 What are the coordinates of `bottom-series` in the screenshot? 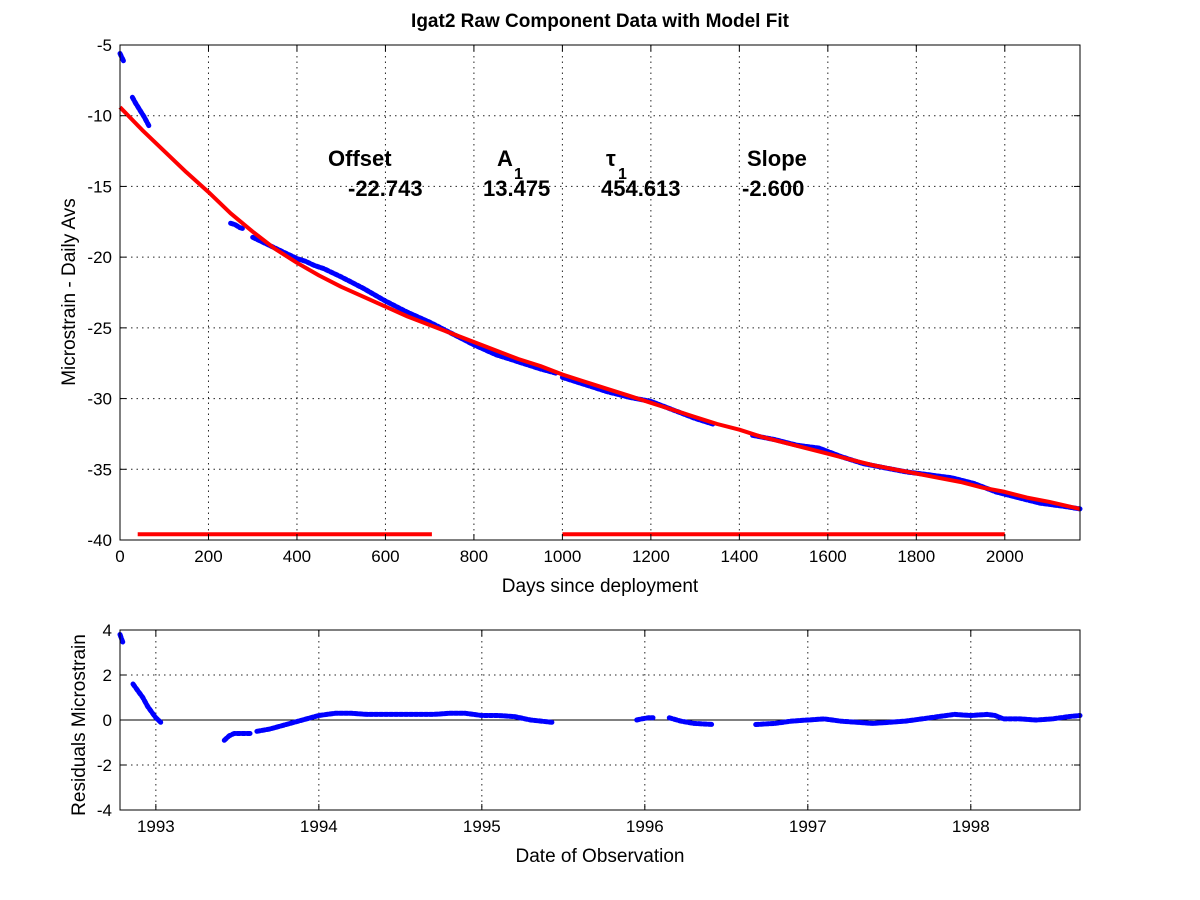 It's located at (600, 687).